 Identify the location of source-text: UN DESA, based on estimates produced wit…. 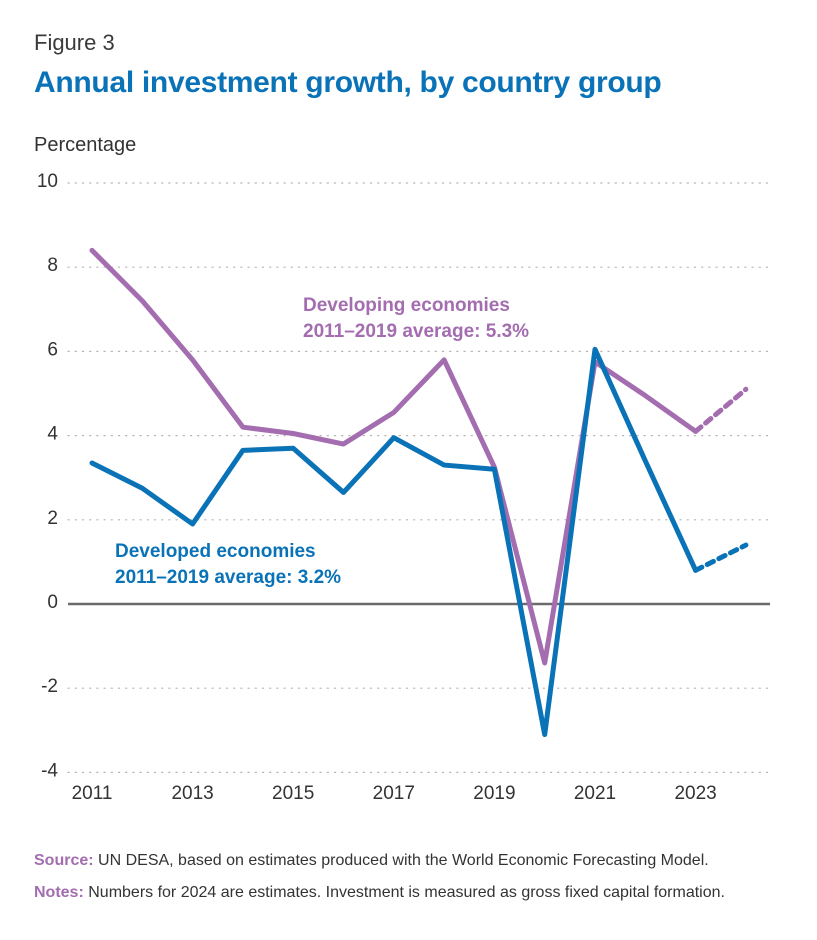
(403, 860).